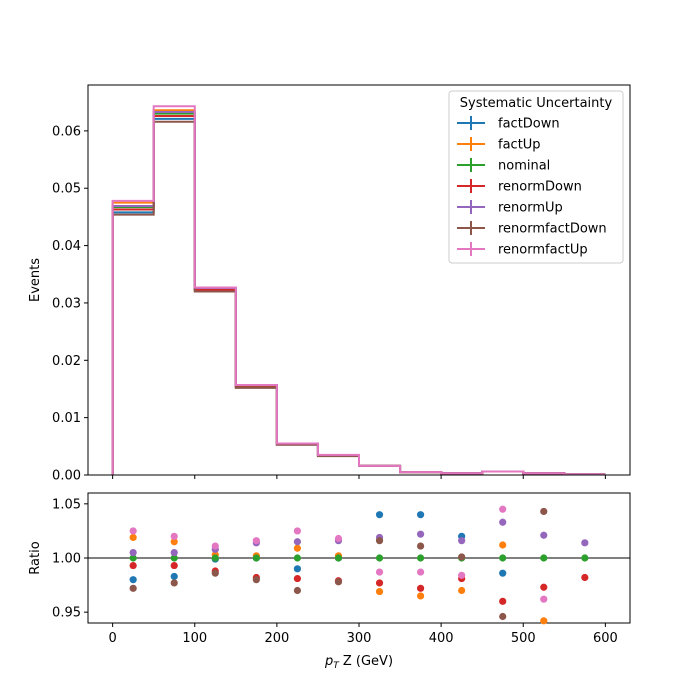 The image size is (700, 700). I want to click on histogram-x-ticks, so click(359, 477).